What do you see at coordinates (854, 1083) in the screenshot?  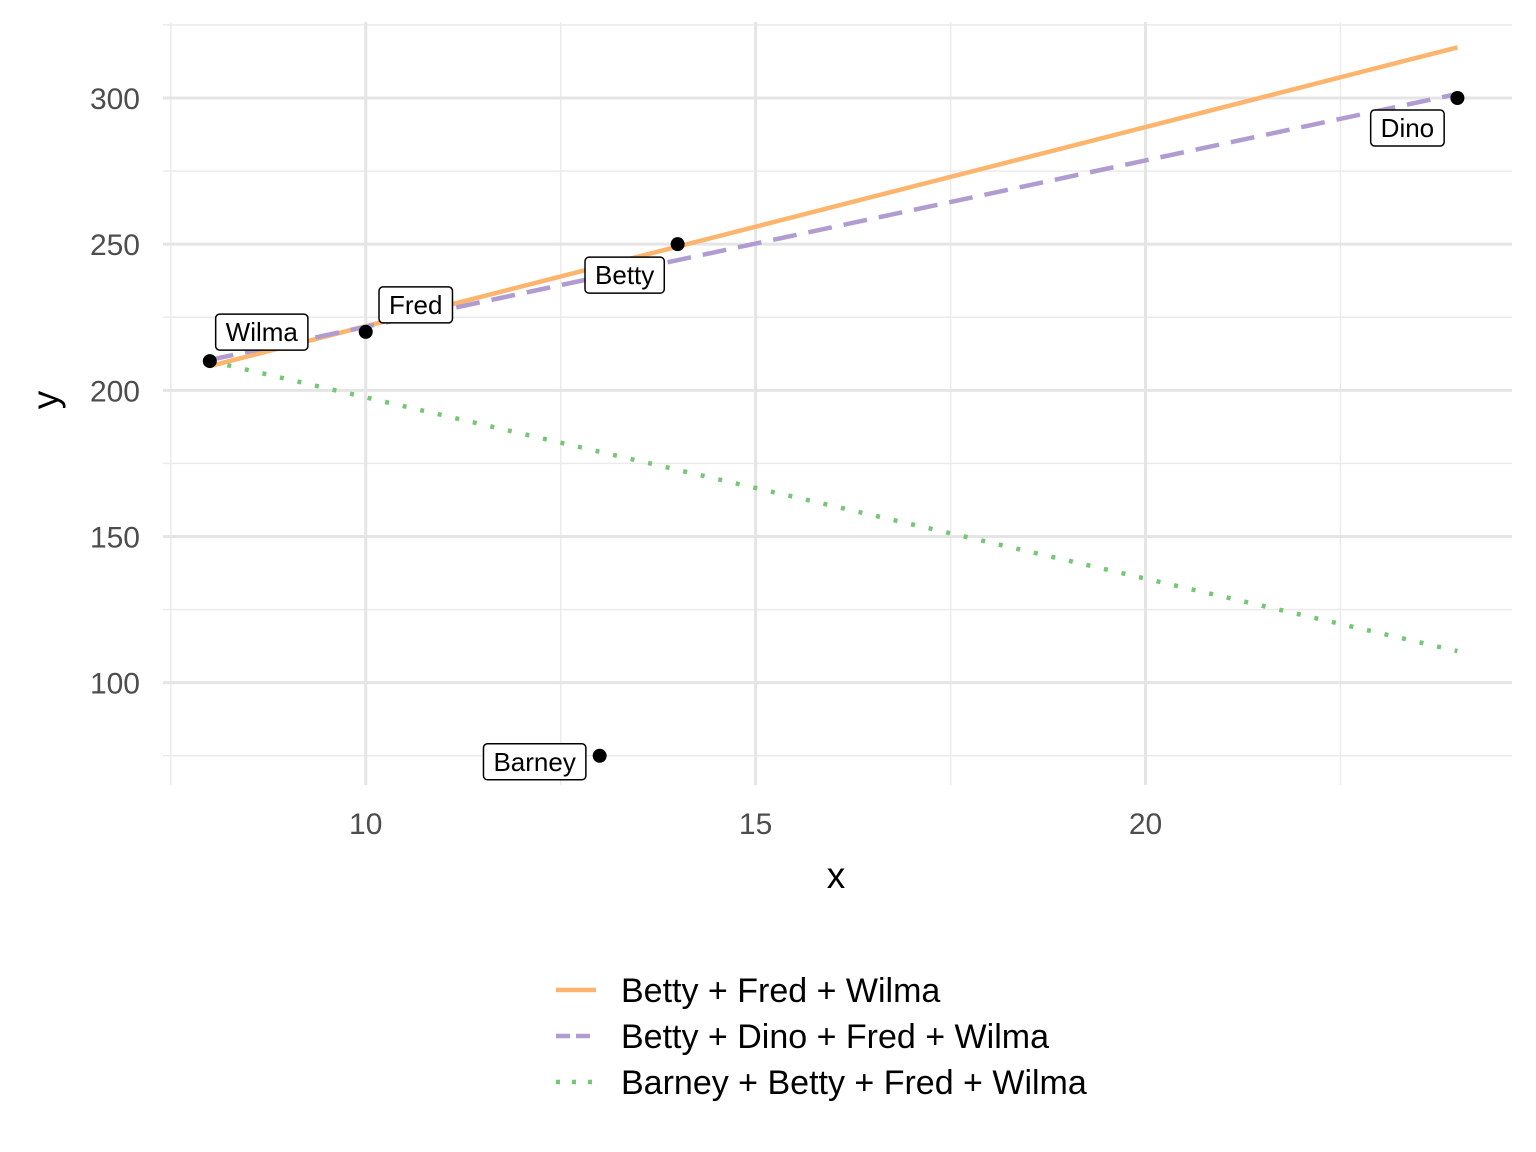 I see `legend-label: Barney + Betty + Fred + Wilma` at bounding box center [854, 1083].